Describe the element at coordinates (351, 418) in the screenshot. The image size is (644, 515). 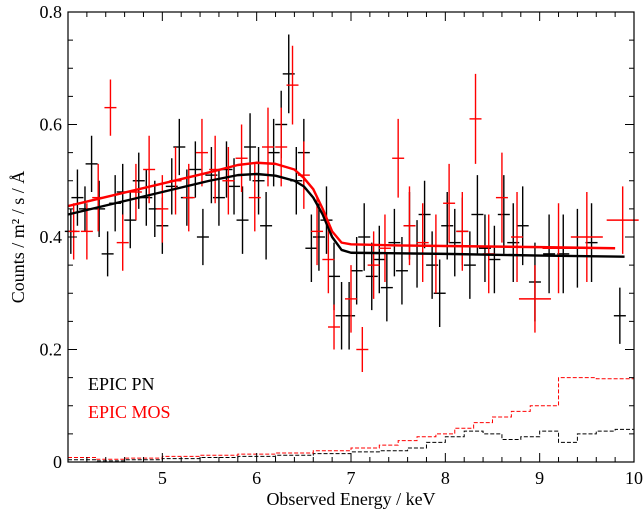
I see `background-spectrum-mos` at that location.